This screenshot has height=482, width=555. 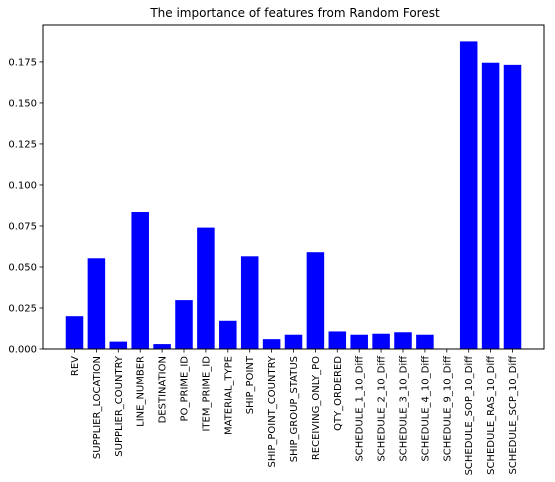 I want to click on y-tick-label: 0.075, so click(x=22, y=226).